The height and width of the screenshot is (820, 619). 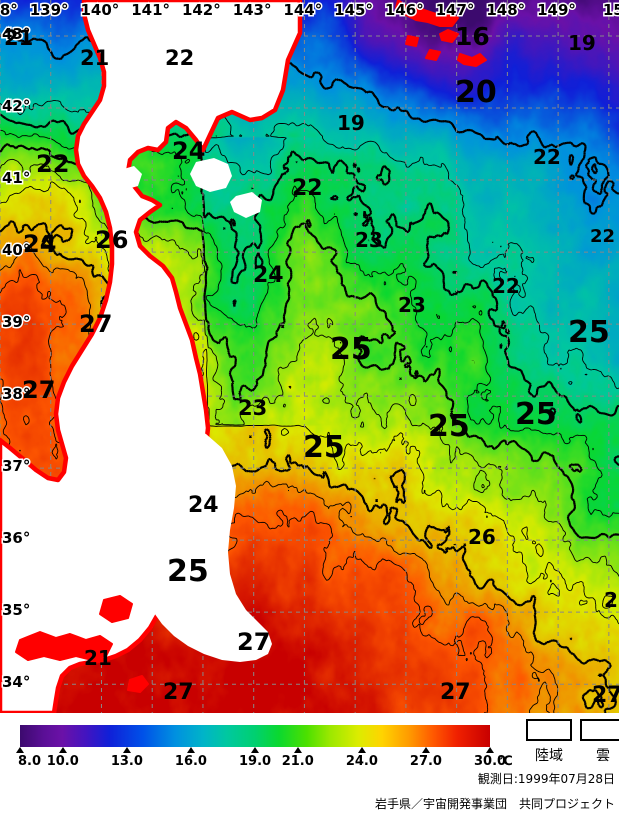 I want to click on colorbar-tick-label-24.0: 24.0, so click(x=361, y=761).